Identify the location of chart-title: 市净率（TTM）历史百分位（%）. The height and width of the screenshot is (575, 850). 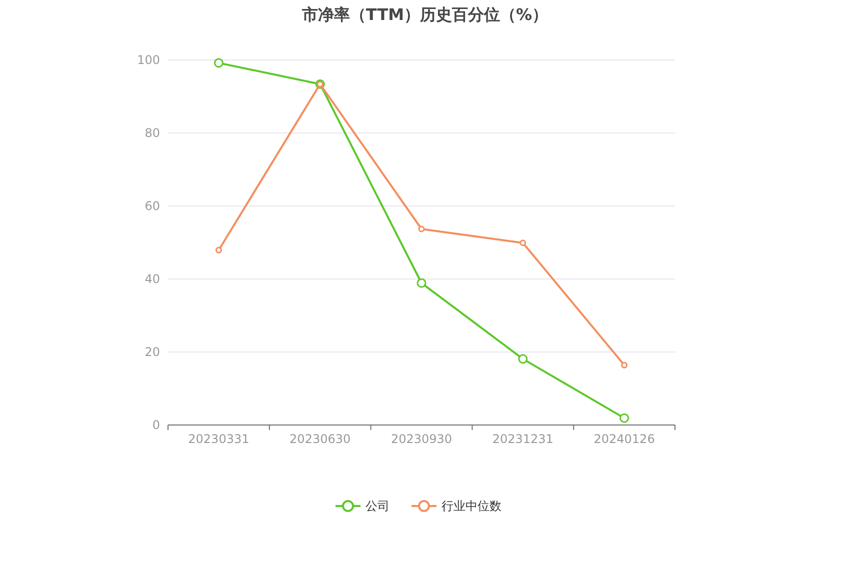
(424, 14).